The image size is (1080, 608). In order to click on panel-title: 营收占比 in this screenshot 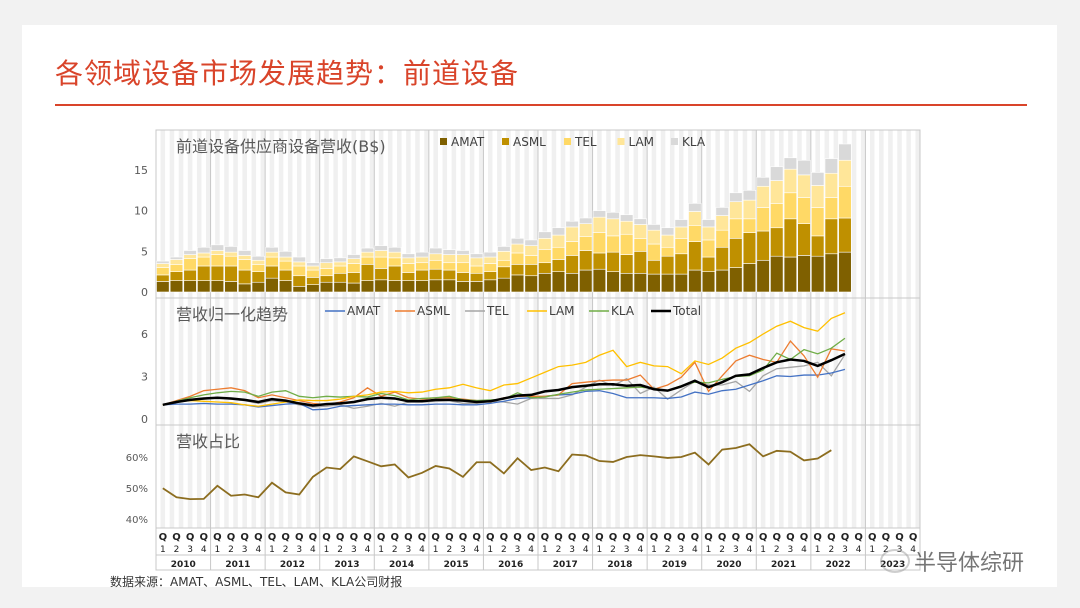, I will do `click(208, 441)`.